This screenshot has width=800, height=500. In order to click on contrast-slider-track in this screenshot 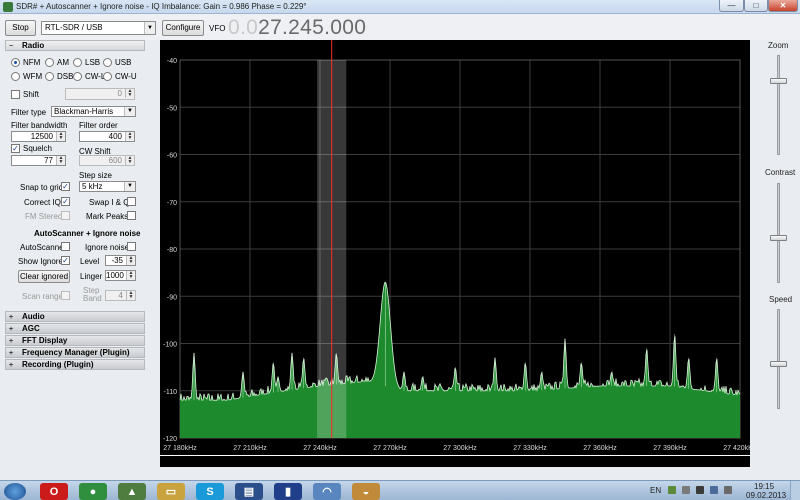, I will do `click(778, 233)`.